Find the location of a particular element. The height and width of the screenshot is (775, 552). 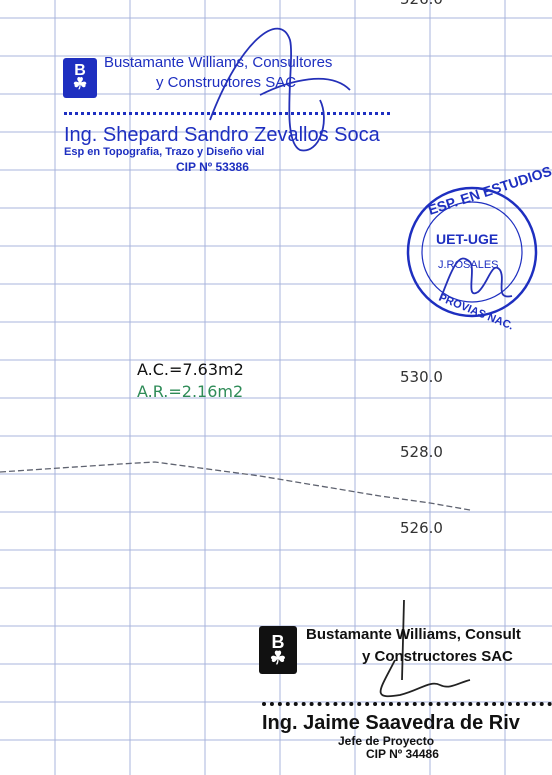

top-stamp-specialty: Esp en Topografia, Trazo y Diseño vial is located at coordinates (164, 152).